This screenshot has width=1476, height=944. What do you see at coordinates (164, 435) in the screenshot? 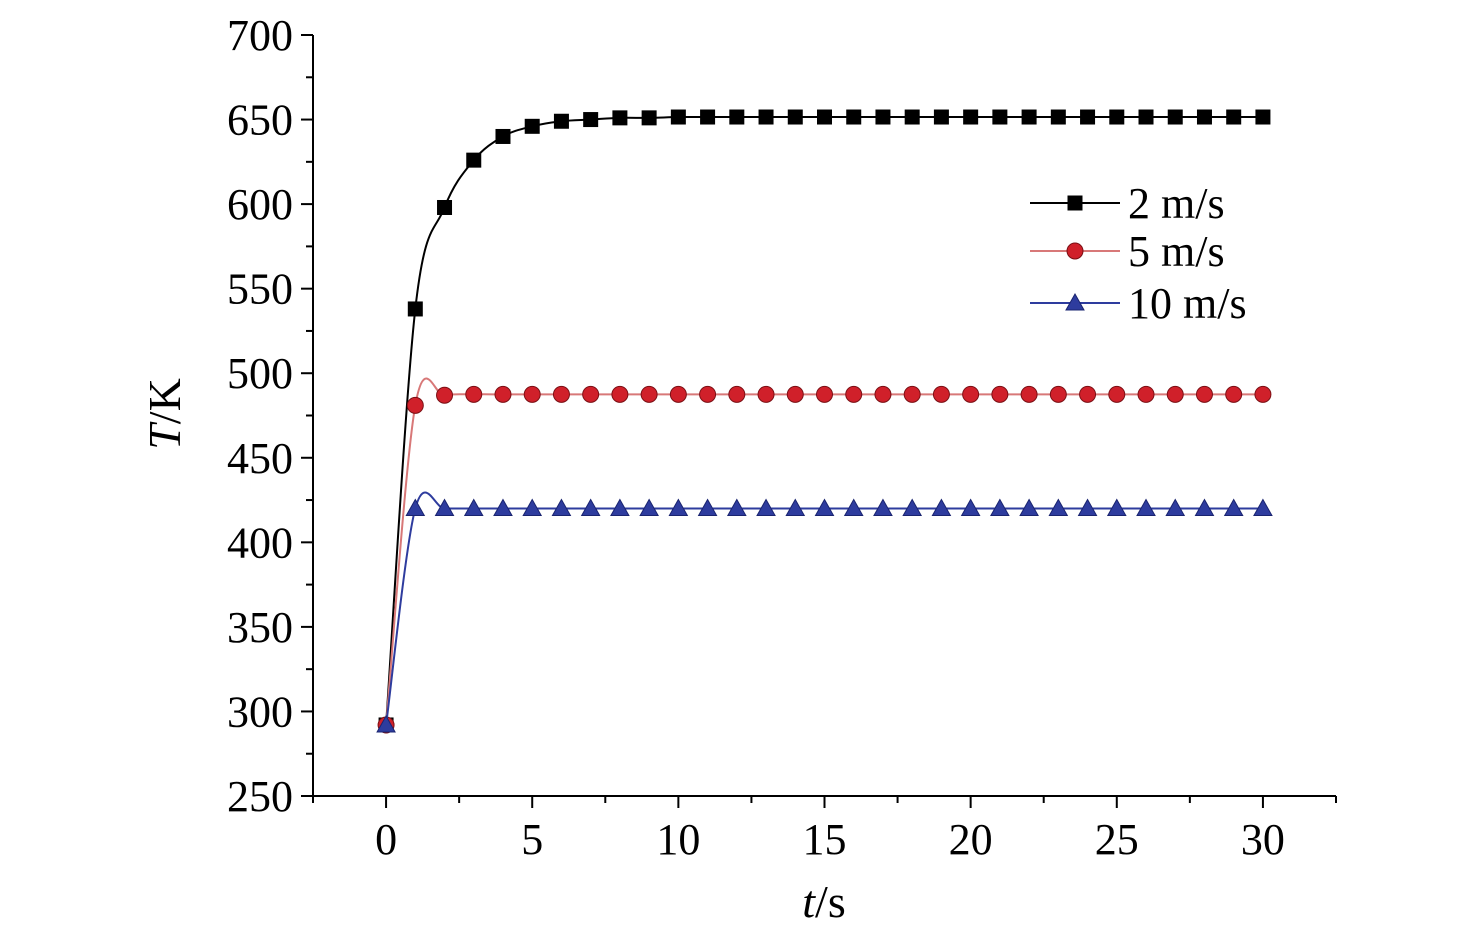
I see `y-axis-var: T` at bounding box center [164, 435].